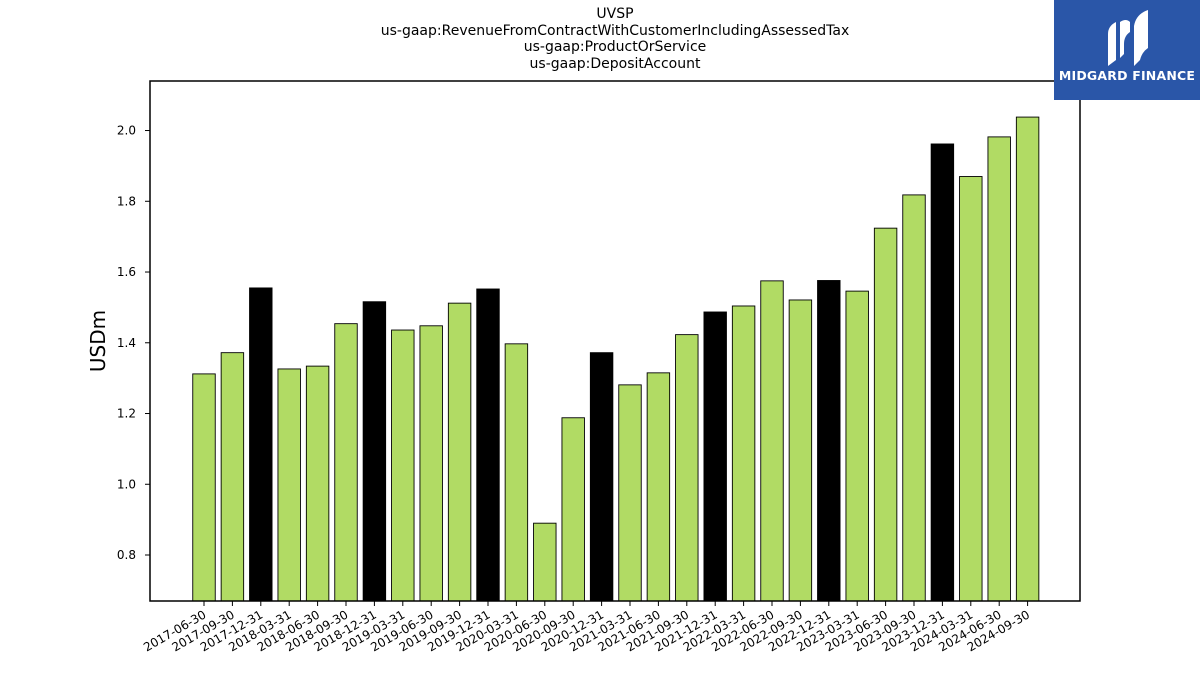 This screenshot has height=675, width=1200. Describe the element at coordinates (1128, 38) in the screenshot. I see `logo-mark-icon` at that location.